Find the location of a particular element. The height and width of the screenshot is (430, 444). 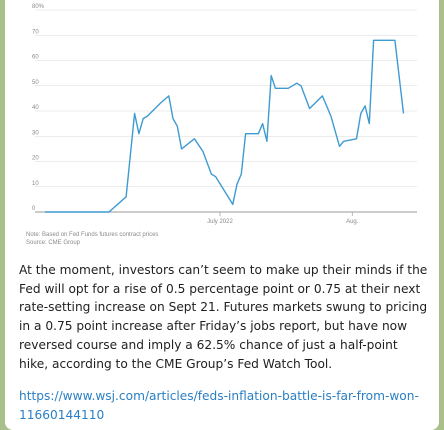

chat-background-left is located at coordinates (2, 215).